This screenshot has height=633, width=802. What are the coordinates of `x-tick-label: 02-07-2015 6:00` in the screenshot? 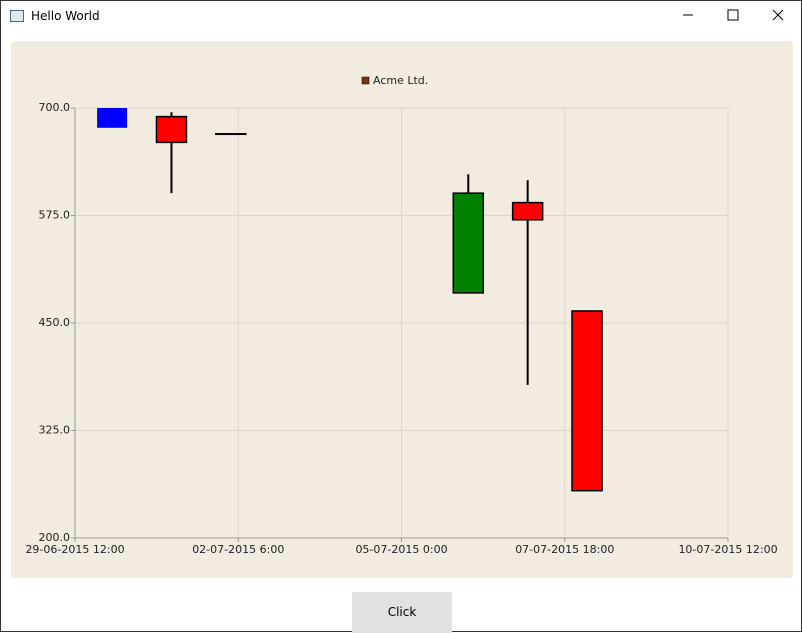 It's located at (238, 549).